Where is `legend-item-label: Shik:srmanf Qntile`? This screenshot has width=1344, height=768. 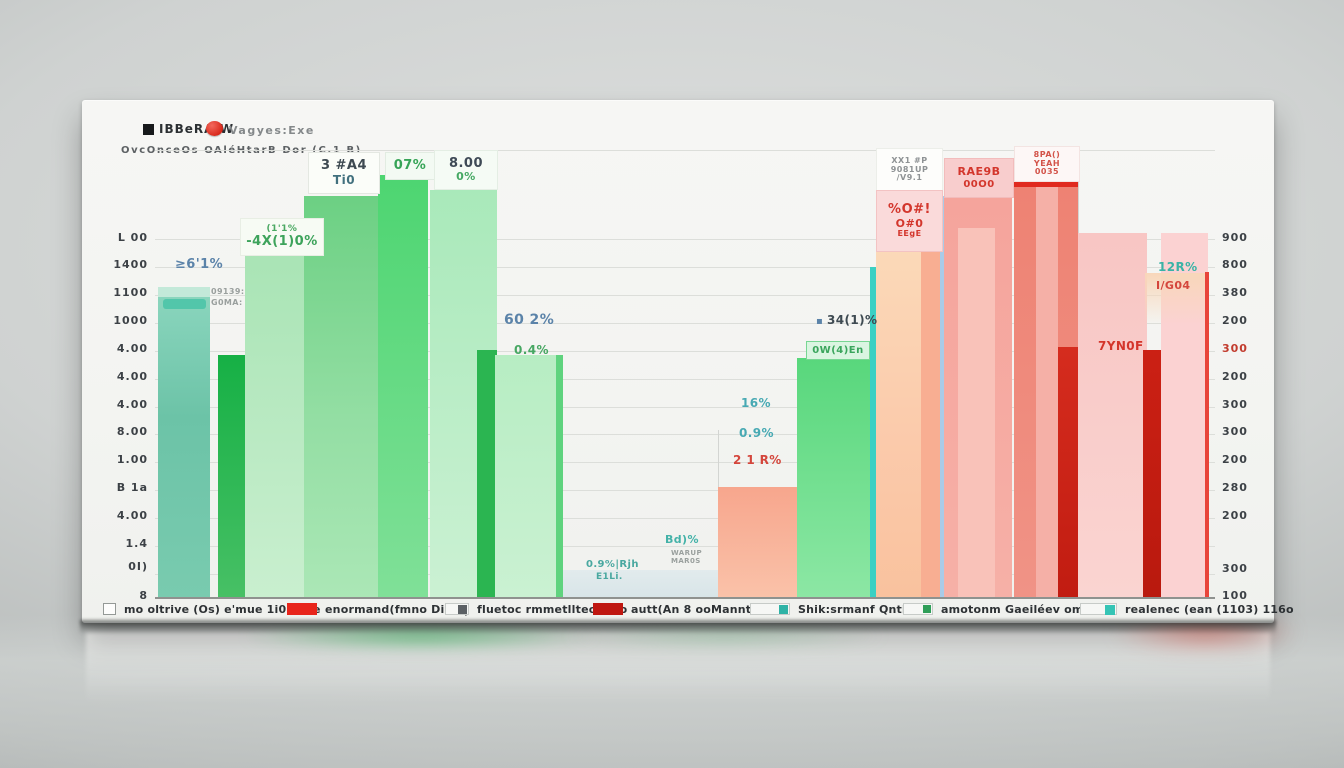 legend-item-label: Shik:srmanf Qntile is located at coordinates (858, 609).